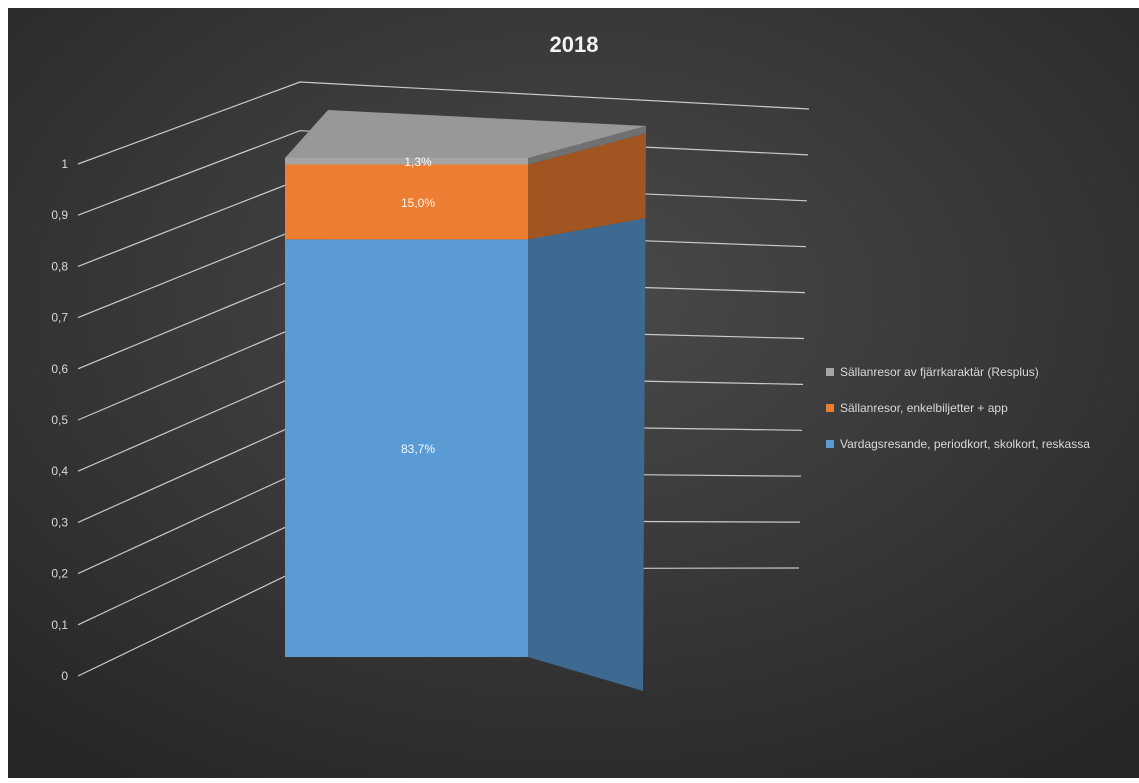 The height and width of the screenshot is (783, 1139). What do you see at coordinates (418, 162) in the screenshot?
I see `data-label: 1,3%` at bounding box center [418, 162].